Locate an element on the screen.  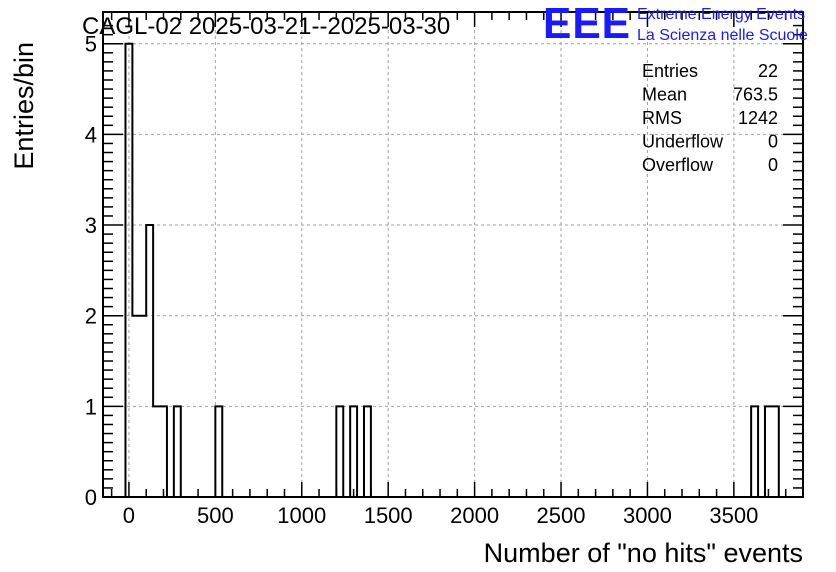
y-tick-label: 2 is located at coordinates (91, 316).